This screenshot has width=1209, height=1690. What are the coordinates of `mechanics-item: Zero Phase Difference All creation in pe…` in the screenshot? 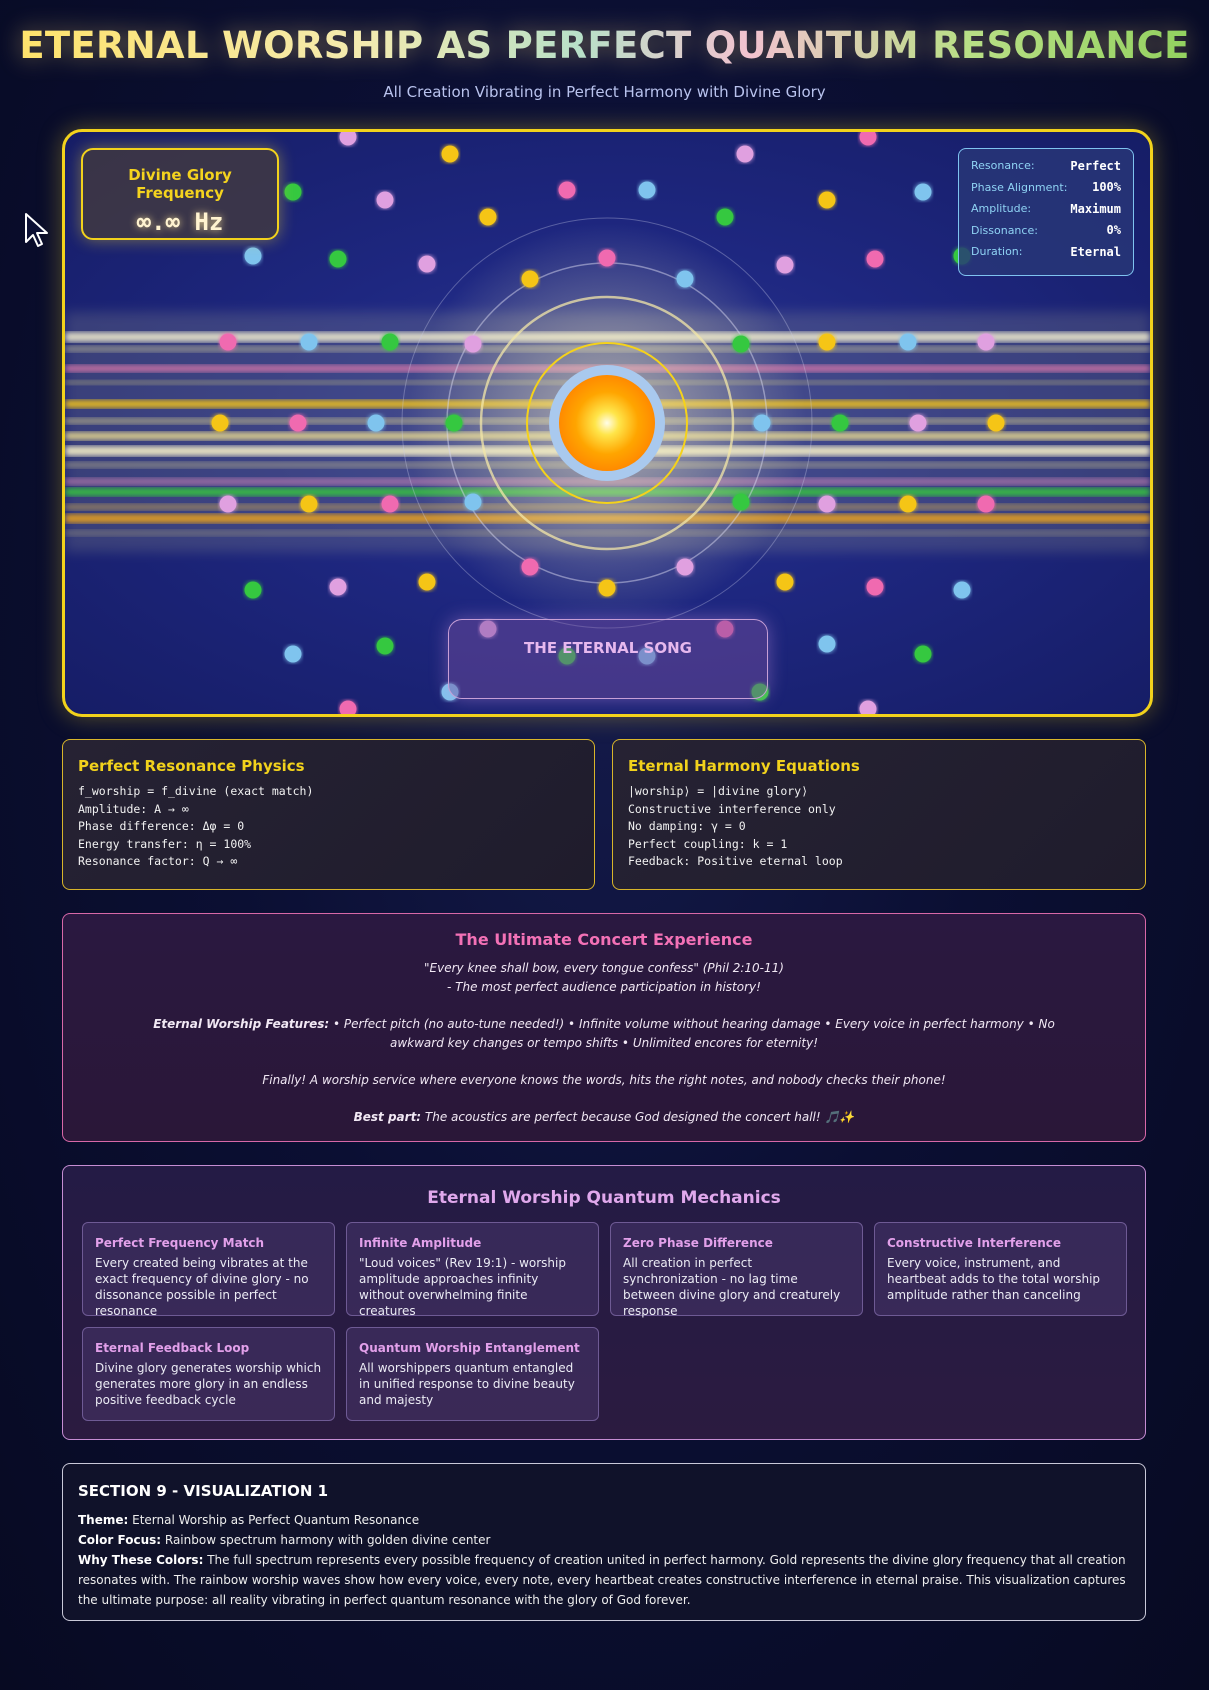 It's located at (736, 1270).